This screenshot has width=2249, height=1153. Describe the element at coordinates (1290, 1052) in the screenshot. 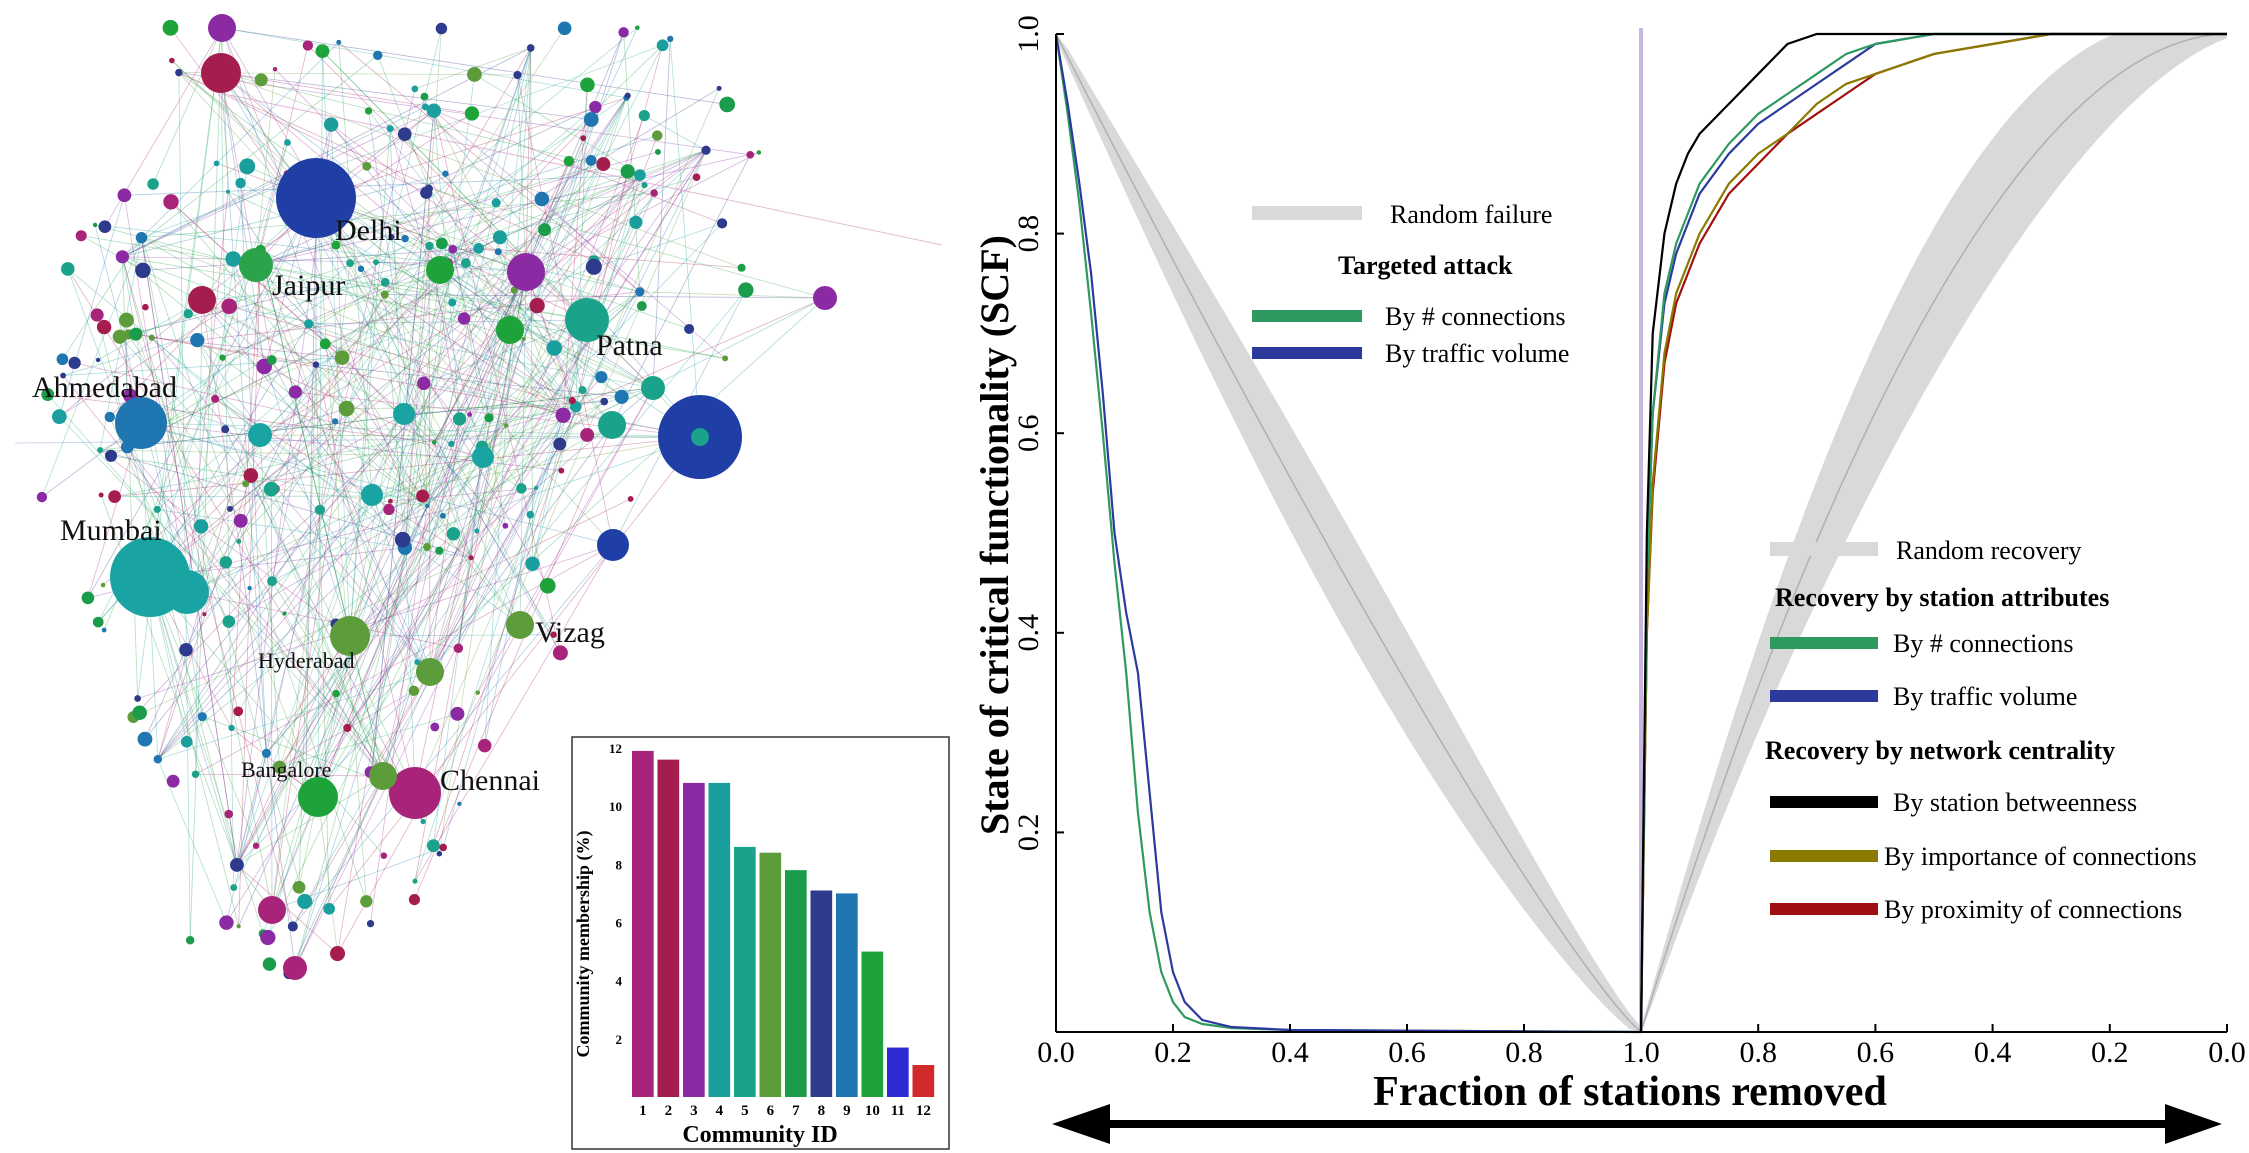

I see `scf-x-tick-label: 0.4` at that location.